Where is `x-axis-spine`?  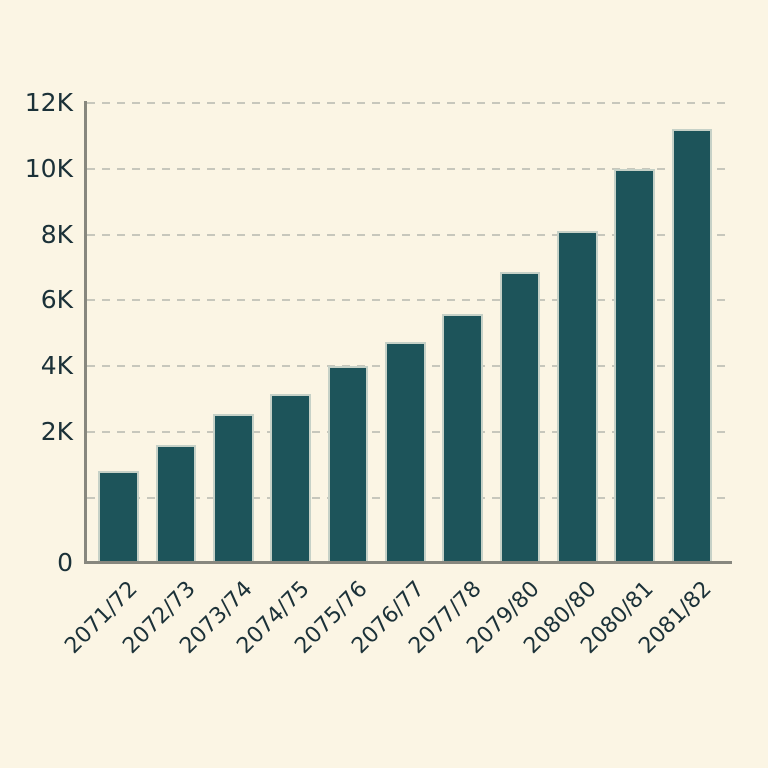
x-axis-spine is located at coordinates (408, 562).